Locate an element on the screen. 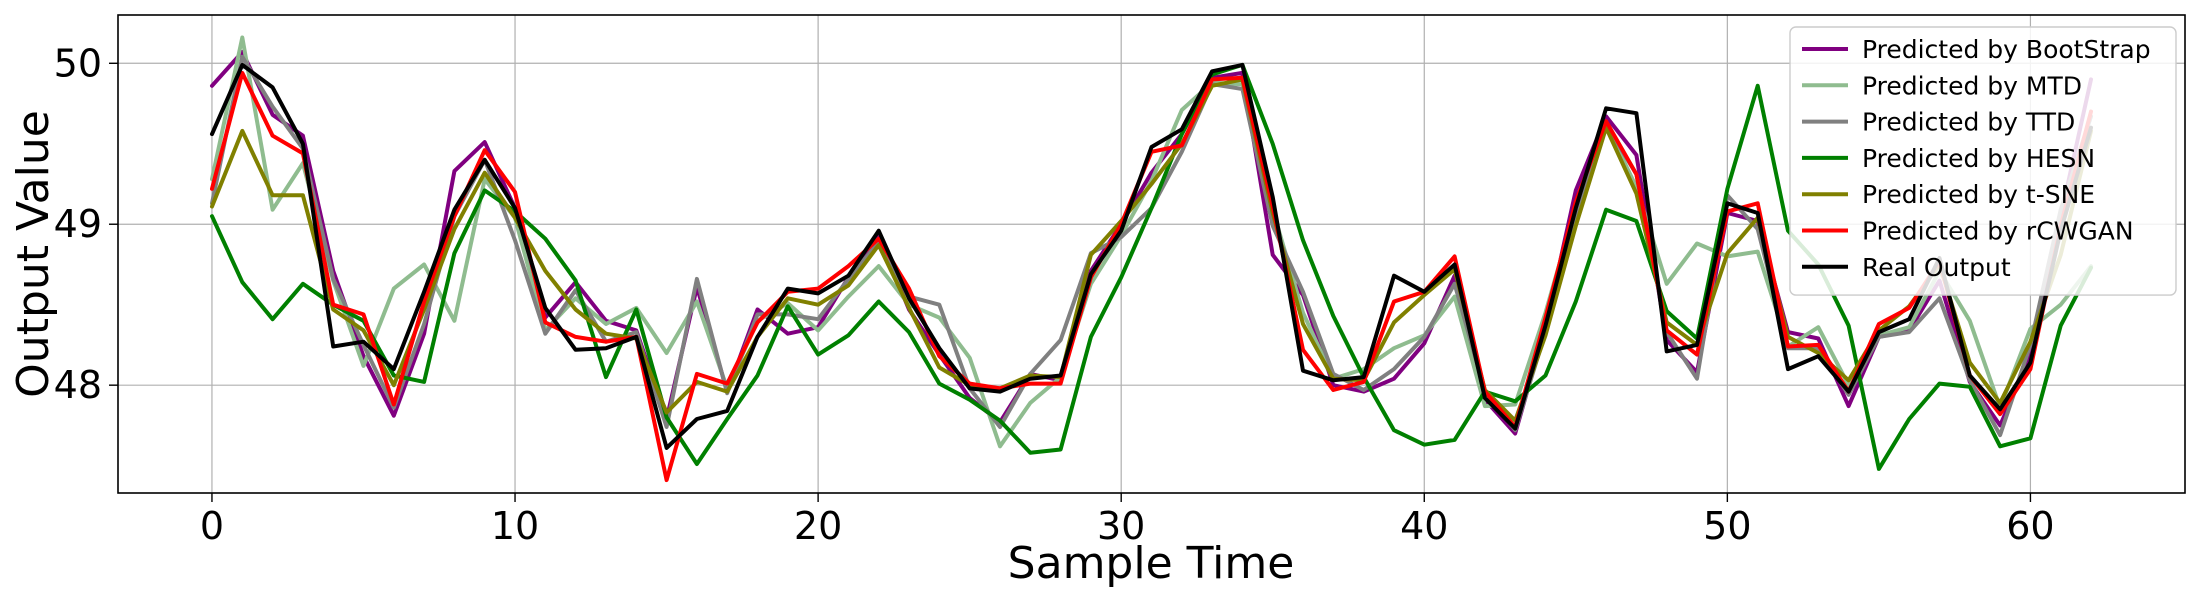  x-tick-label: 60 is located at coordinates (2030, 526).